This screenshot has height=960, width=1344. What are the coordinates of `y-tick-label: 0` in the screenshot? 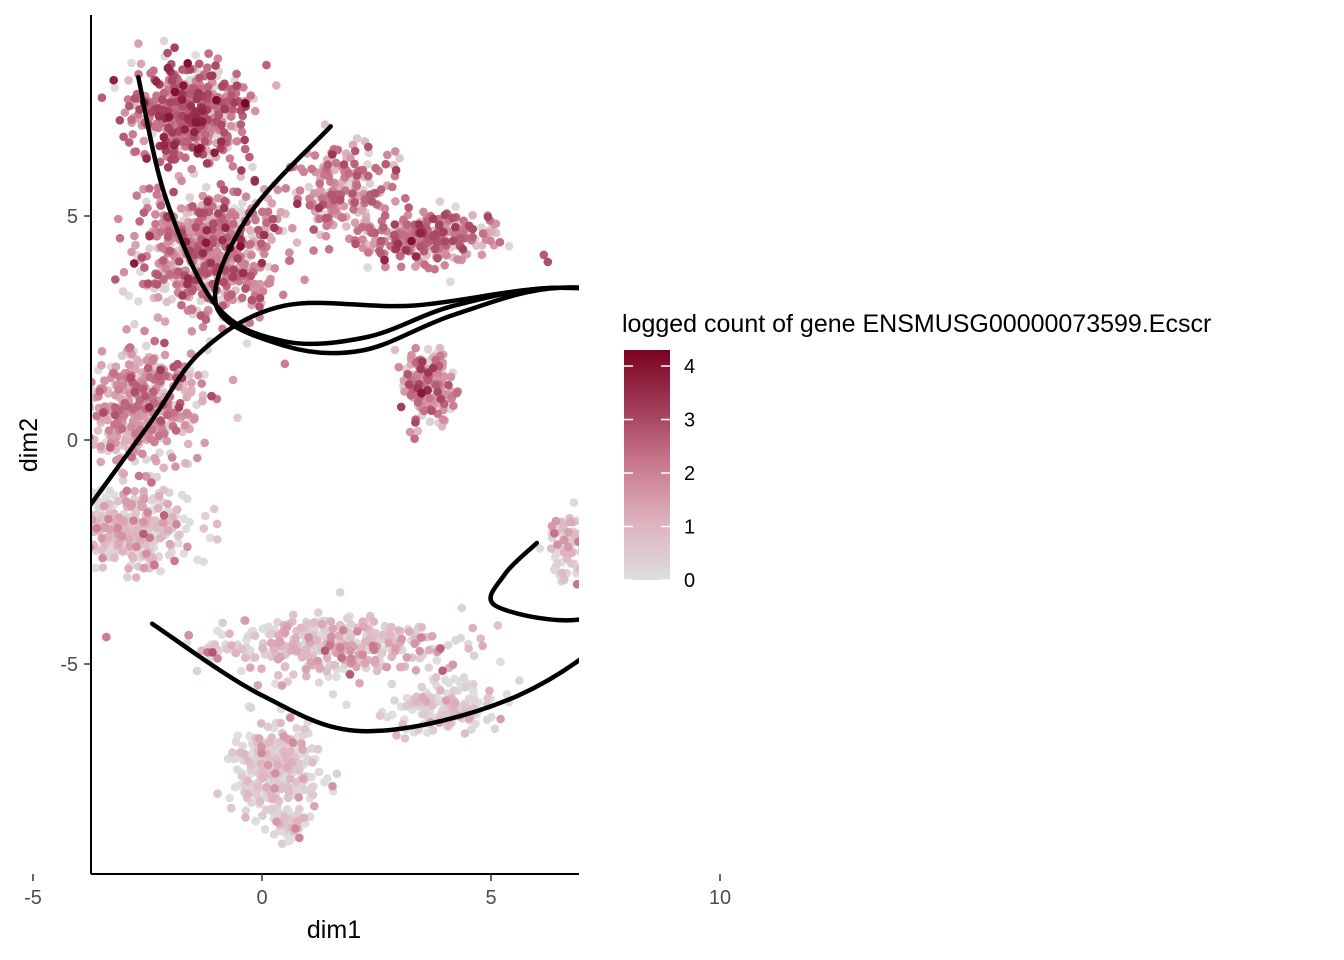 It's located at (72, 441).